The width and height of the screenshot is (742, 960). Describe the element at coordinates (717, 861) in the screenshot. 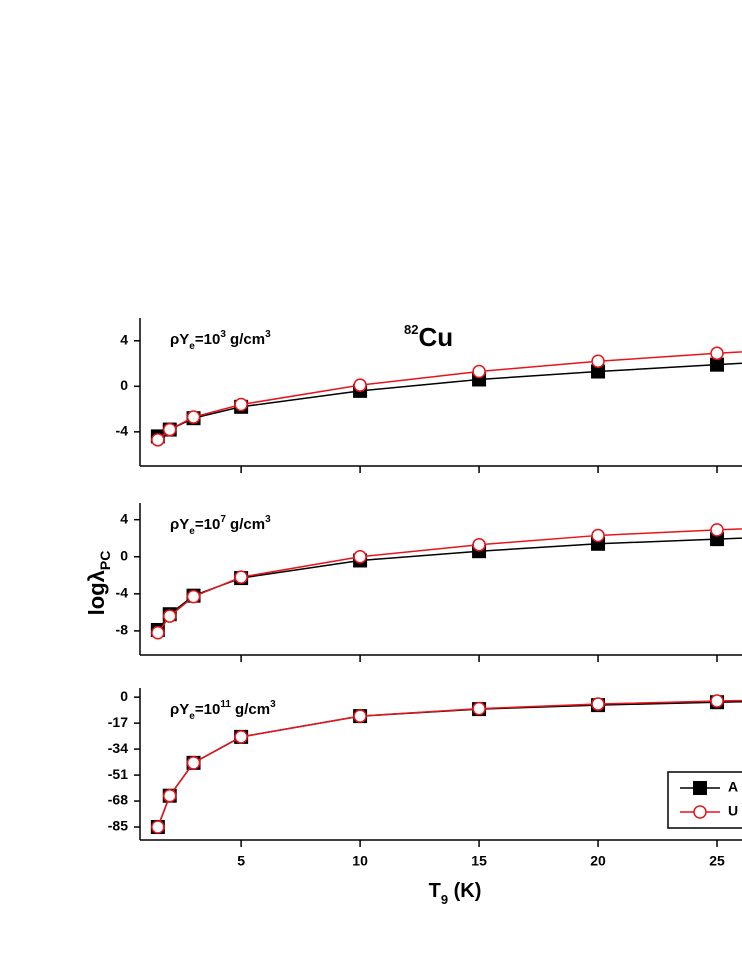

I see `x-tick-label: 25` at that location.